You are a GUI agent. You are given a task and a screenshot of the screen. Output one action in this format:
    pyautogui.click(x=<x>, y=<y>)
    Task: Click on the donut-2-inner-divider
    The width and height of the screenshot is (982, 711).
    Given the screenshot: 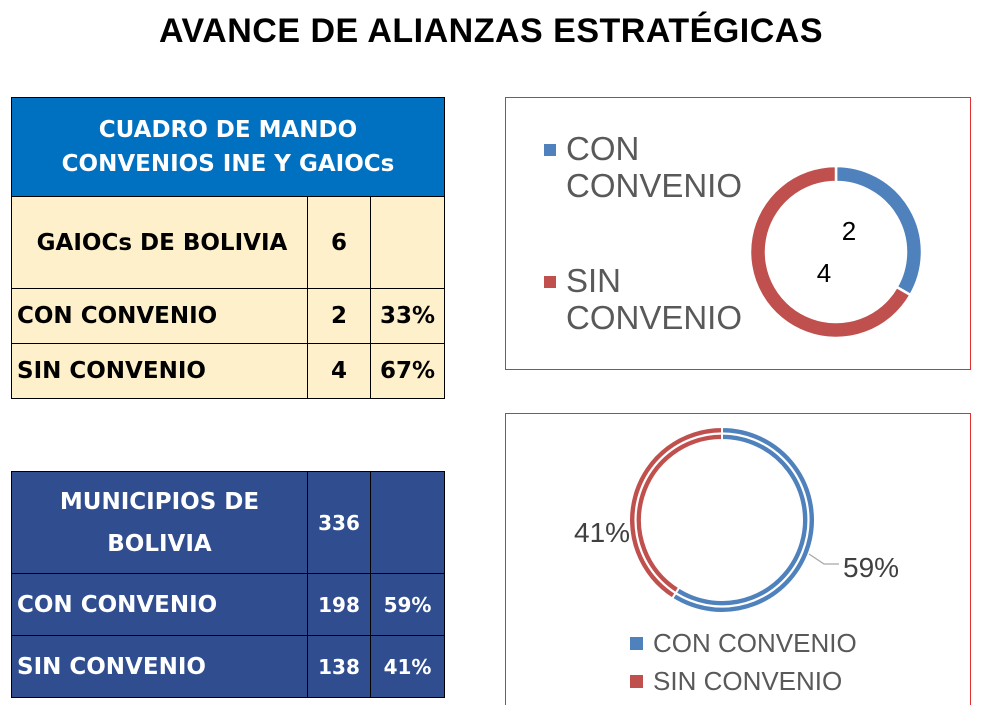 What is the action you would take?
    pyautogui.click(x=722, y=520)
    